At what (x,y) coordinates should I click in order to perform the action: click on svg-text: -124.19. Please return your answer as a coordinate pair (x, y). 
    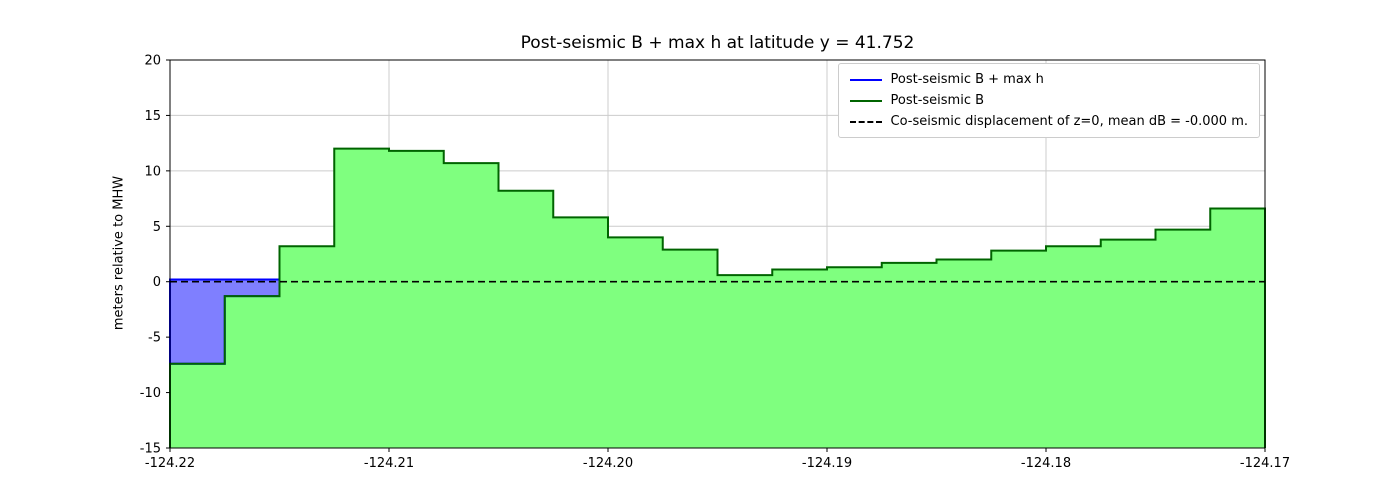
    Looking at the image, I should click on (827, 463).